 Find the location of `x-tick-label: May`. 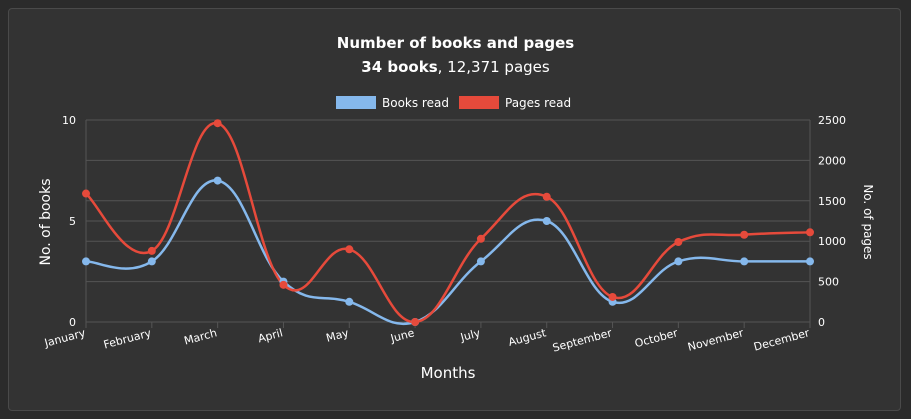

x-tick-label: May is located at coordinates (338, 335).